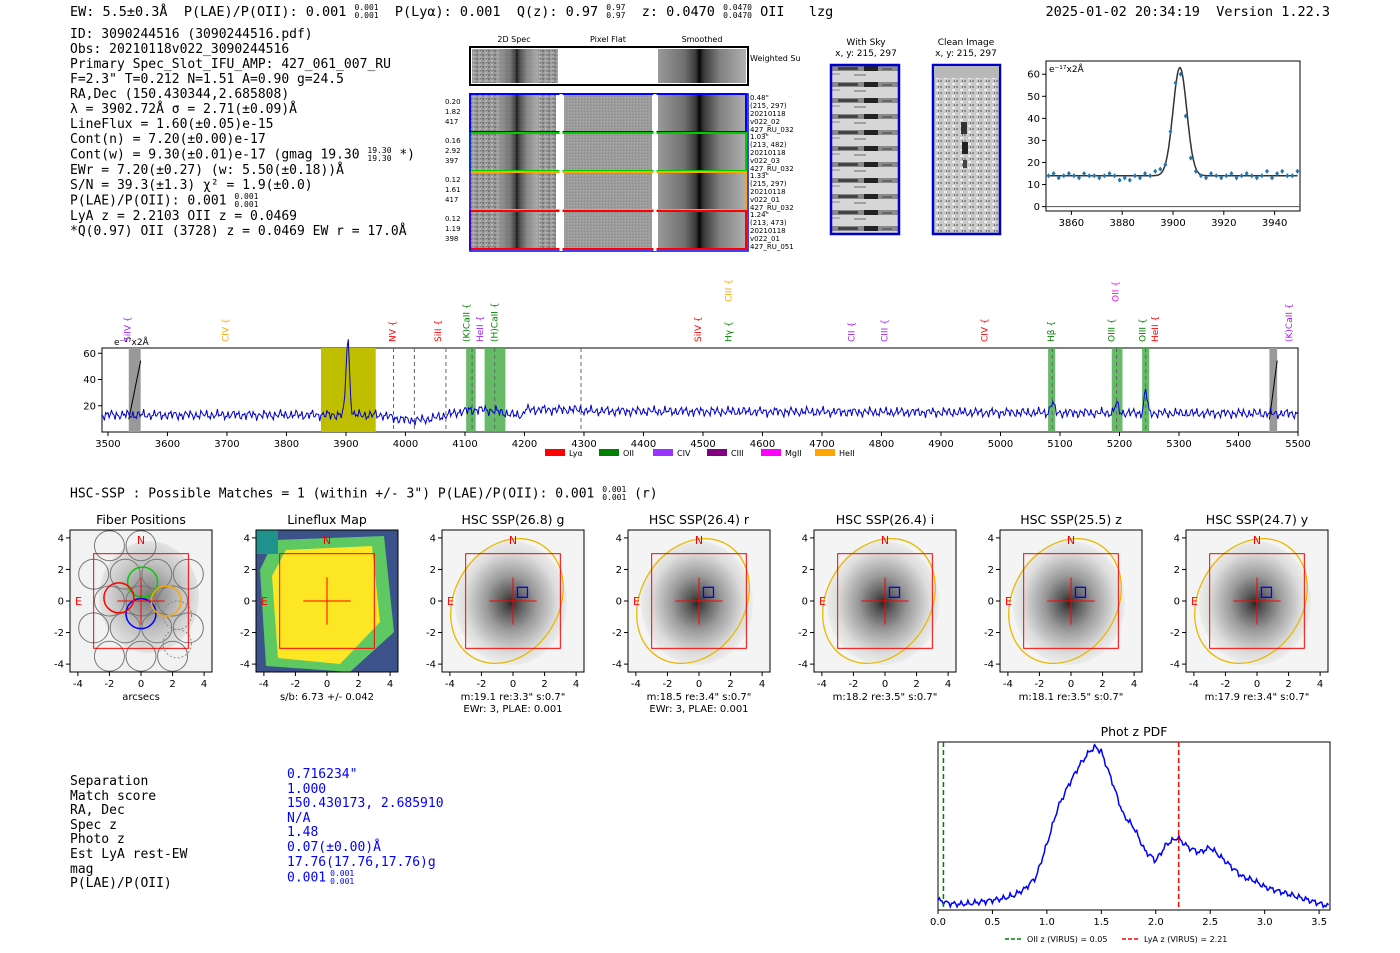  Describe the element at coordinates (1117, 390) in the screenshot. I see `spectrum-line-band` at that location.